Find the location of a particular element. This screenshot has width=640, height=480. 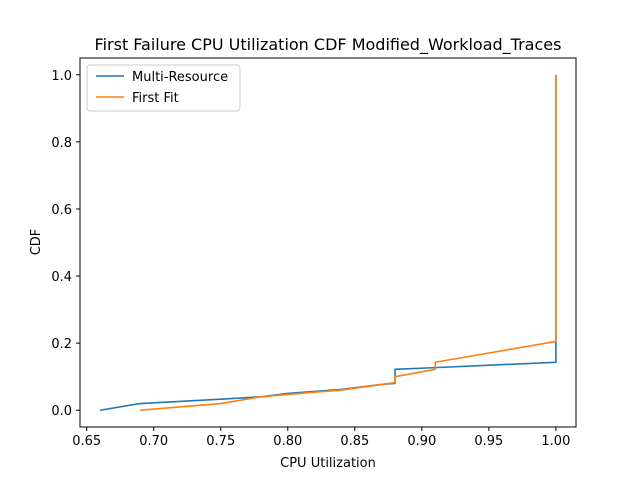

y-tick-label: 0.8 is located at coordinates (61, 143).